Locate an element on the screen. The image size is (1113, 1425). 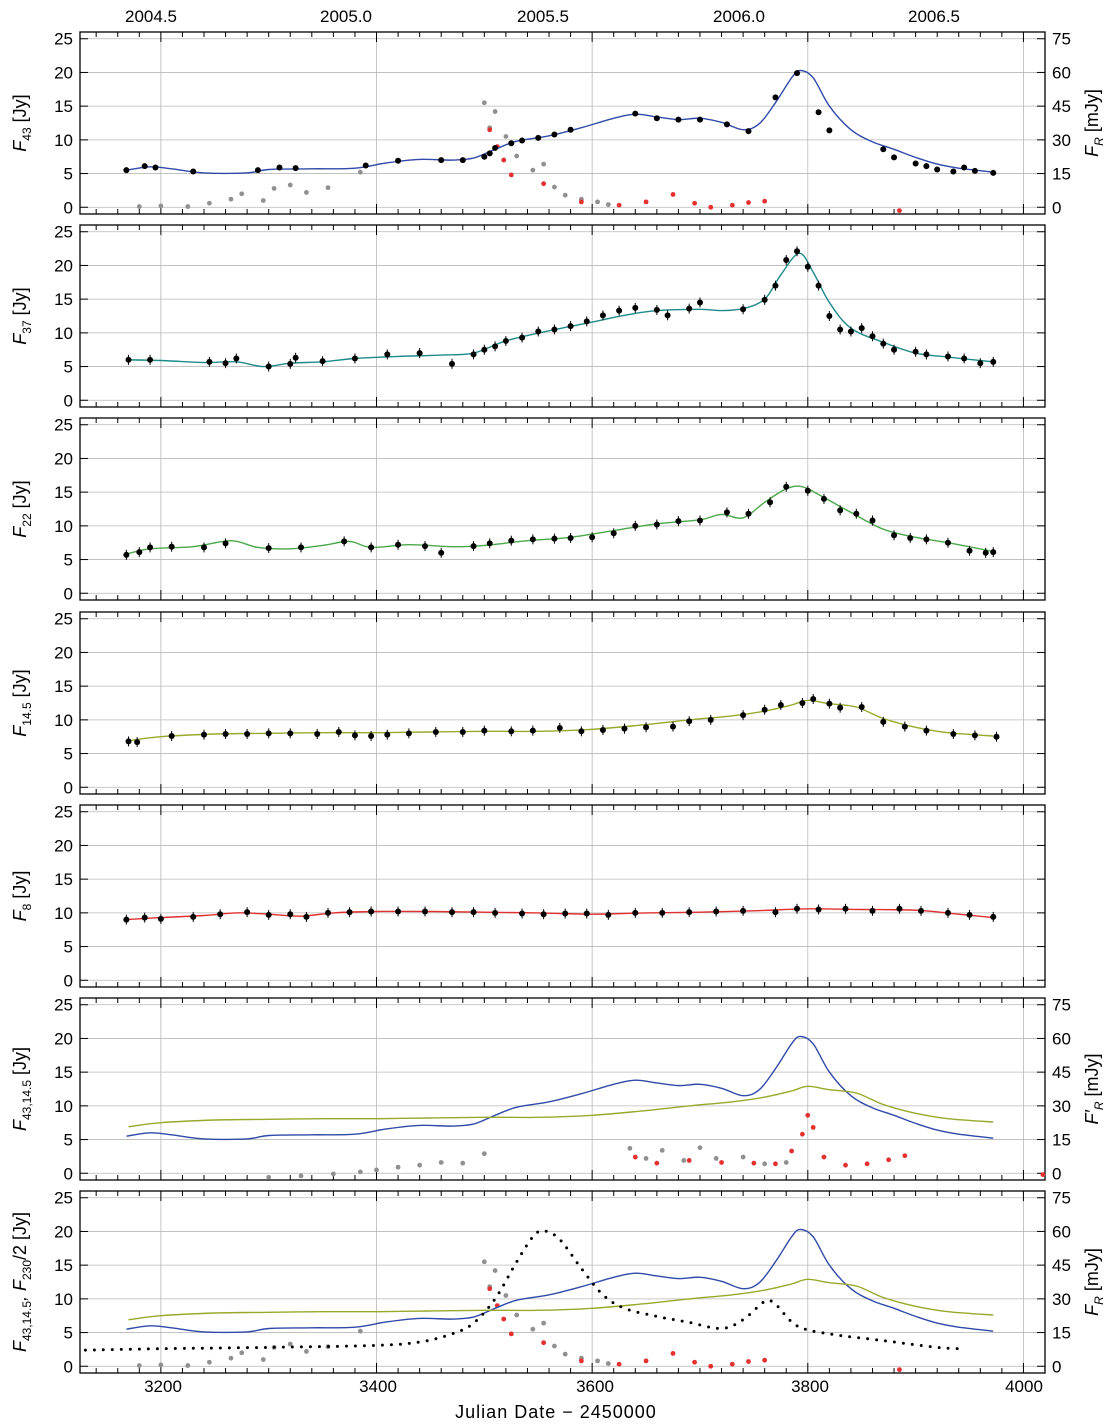
x-tick-3600: 3600 is located at coordinates (595, 1386).